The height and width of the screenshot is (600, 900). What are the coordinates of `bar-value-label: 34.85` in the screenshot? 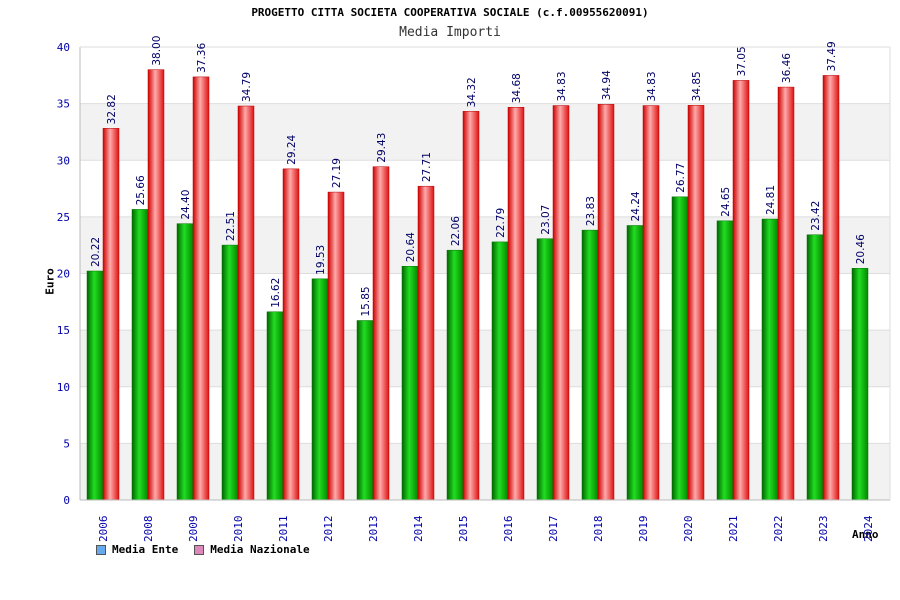 It's located at (697, 86).